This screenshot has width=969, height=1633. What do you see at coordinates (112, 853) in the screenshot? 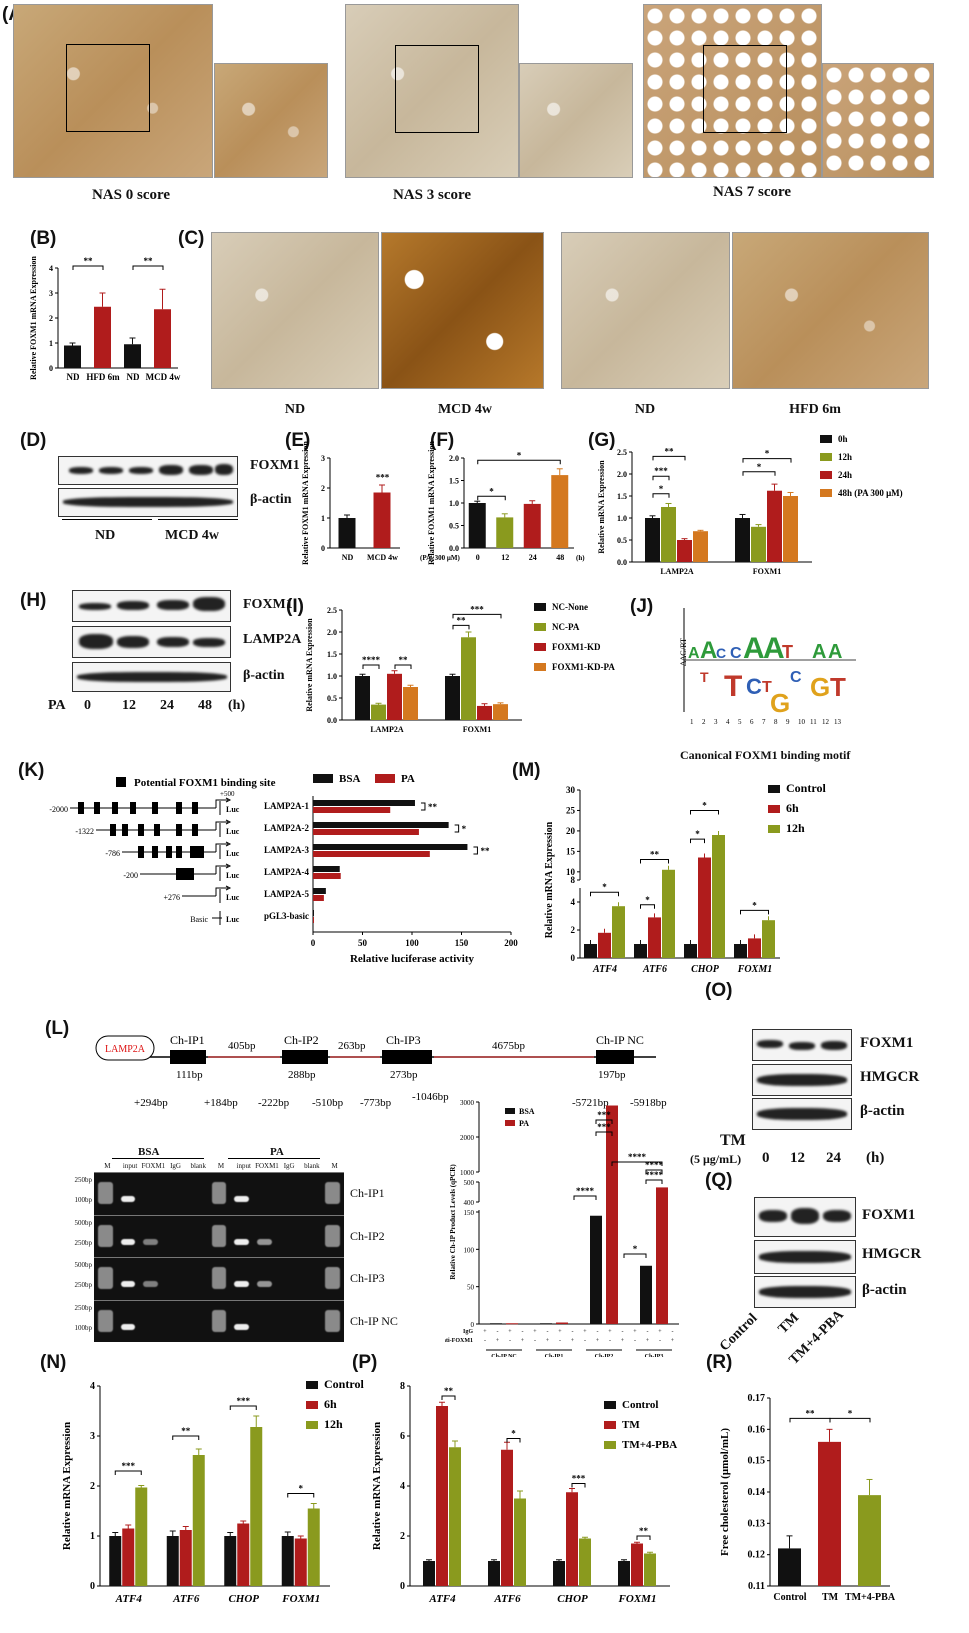
I see `construct-start: -786` at bounding box center [112, 853].